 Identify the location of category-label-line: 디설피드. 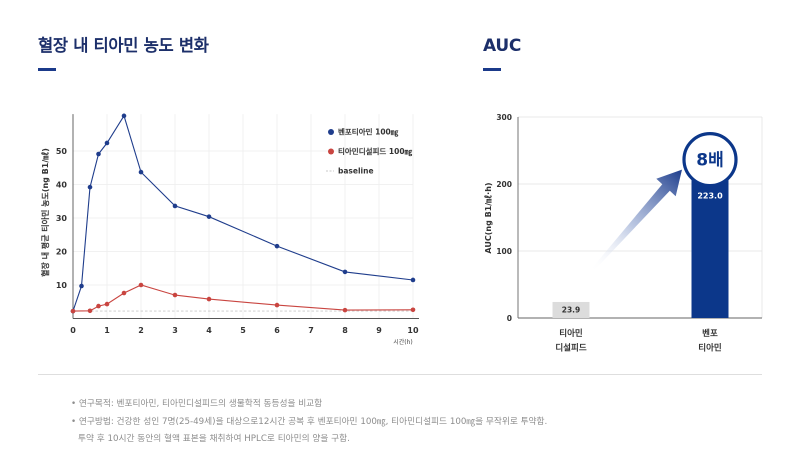
(570, 348).